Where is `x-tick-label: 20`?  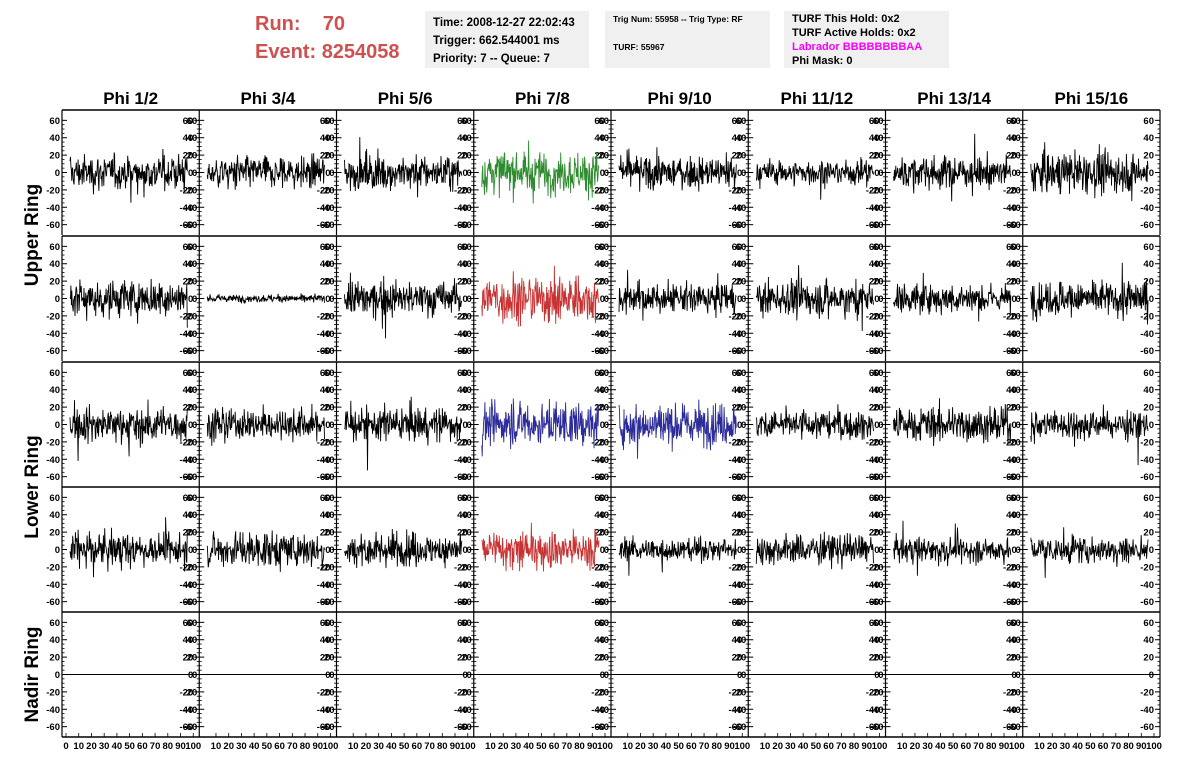
x-tick-label: 20 is located at coordinates (228, 746).